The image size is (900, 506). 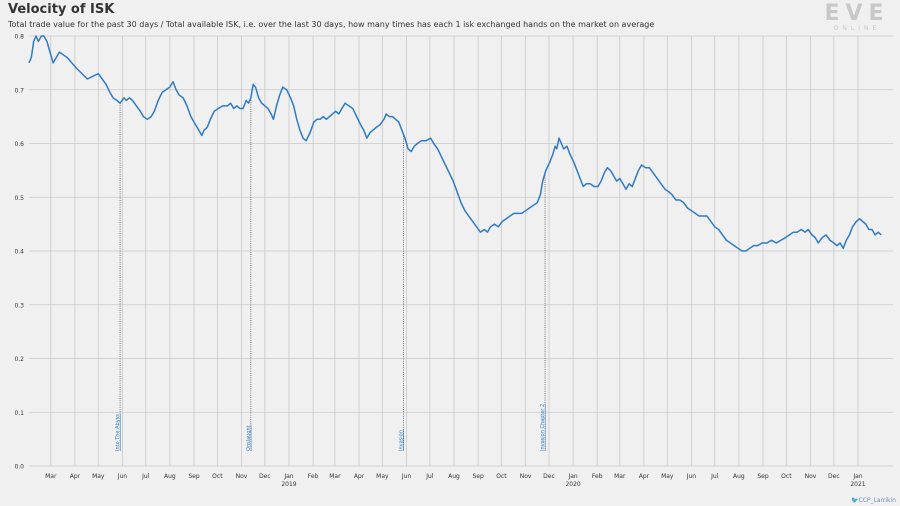 I want to click on y-tick-label: 0.4, so click(x=19, y=252).